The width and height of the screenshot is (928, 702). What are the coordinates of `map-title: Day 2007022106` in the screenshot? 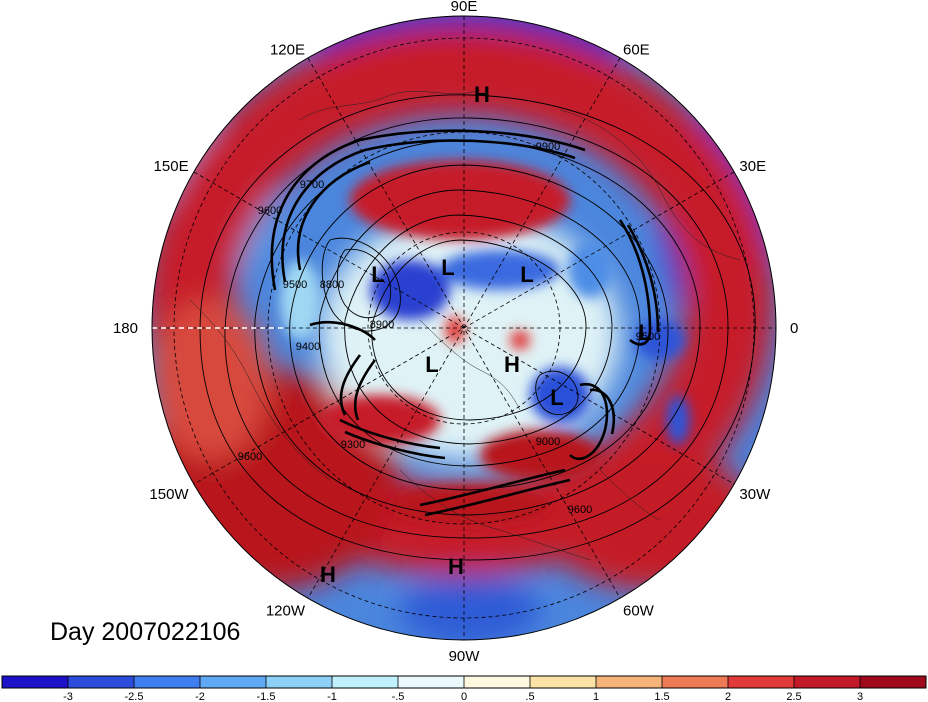 It's located at (145, 632).